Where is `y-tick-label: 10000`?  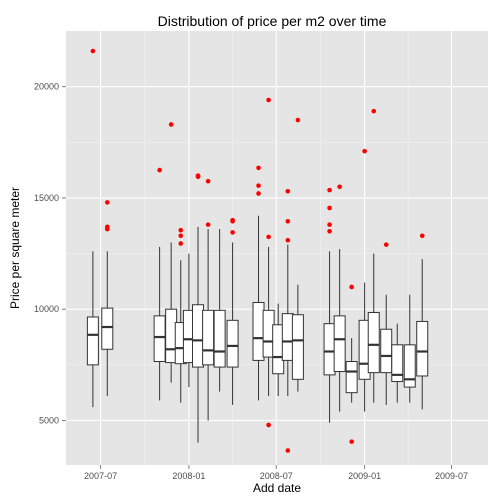
y-tick-label: 10000 is located at coordinates (46, 309).